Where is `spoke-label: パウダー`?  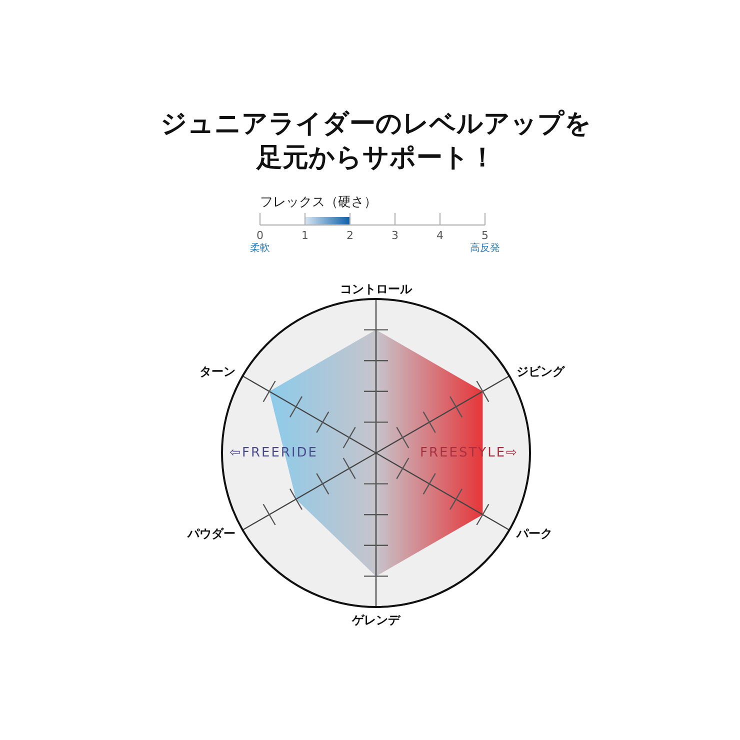
spoke-label: パウダー is located at coordinates (211, 533).